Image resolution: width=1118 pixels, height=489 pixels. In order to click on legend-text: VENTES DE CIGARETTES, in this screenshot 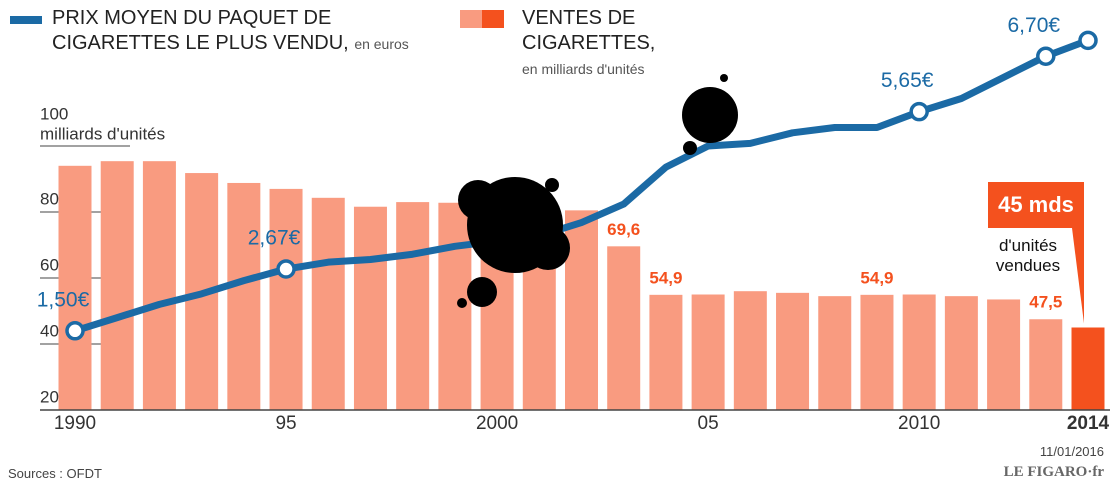, I will do `click(589, 30)`.